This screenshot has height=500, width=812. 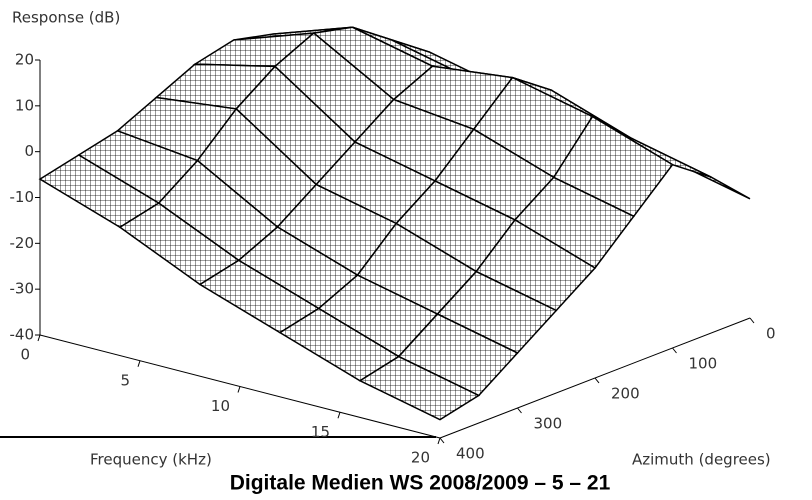 I want to click on y-axis-label: Azimuth (degrees), so click(x=701, y=460).